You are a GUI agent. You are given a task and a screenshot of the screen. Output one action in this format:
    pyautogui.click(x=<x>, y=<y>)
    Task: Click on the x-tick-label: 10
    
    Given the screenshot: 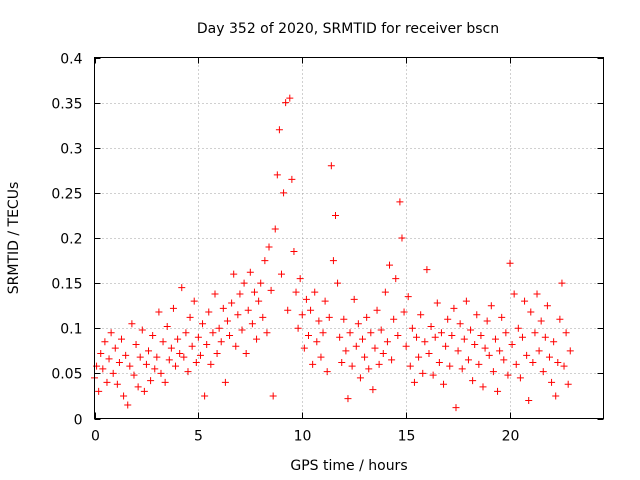 What is the action you would take?
    pyautogui.click(x=303, y=437)
    